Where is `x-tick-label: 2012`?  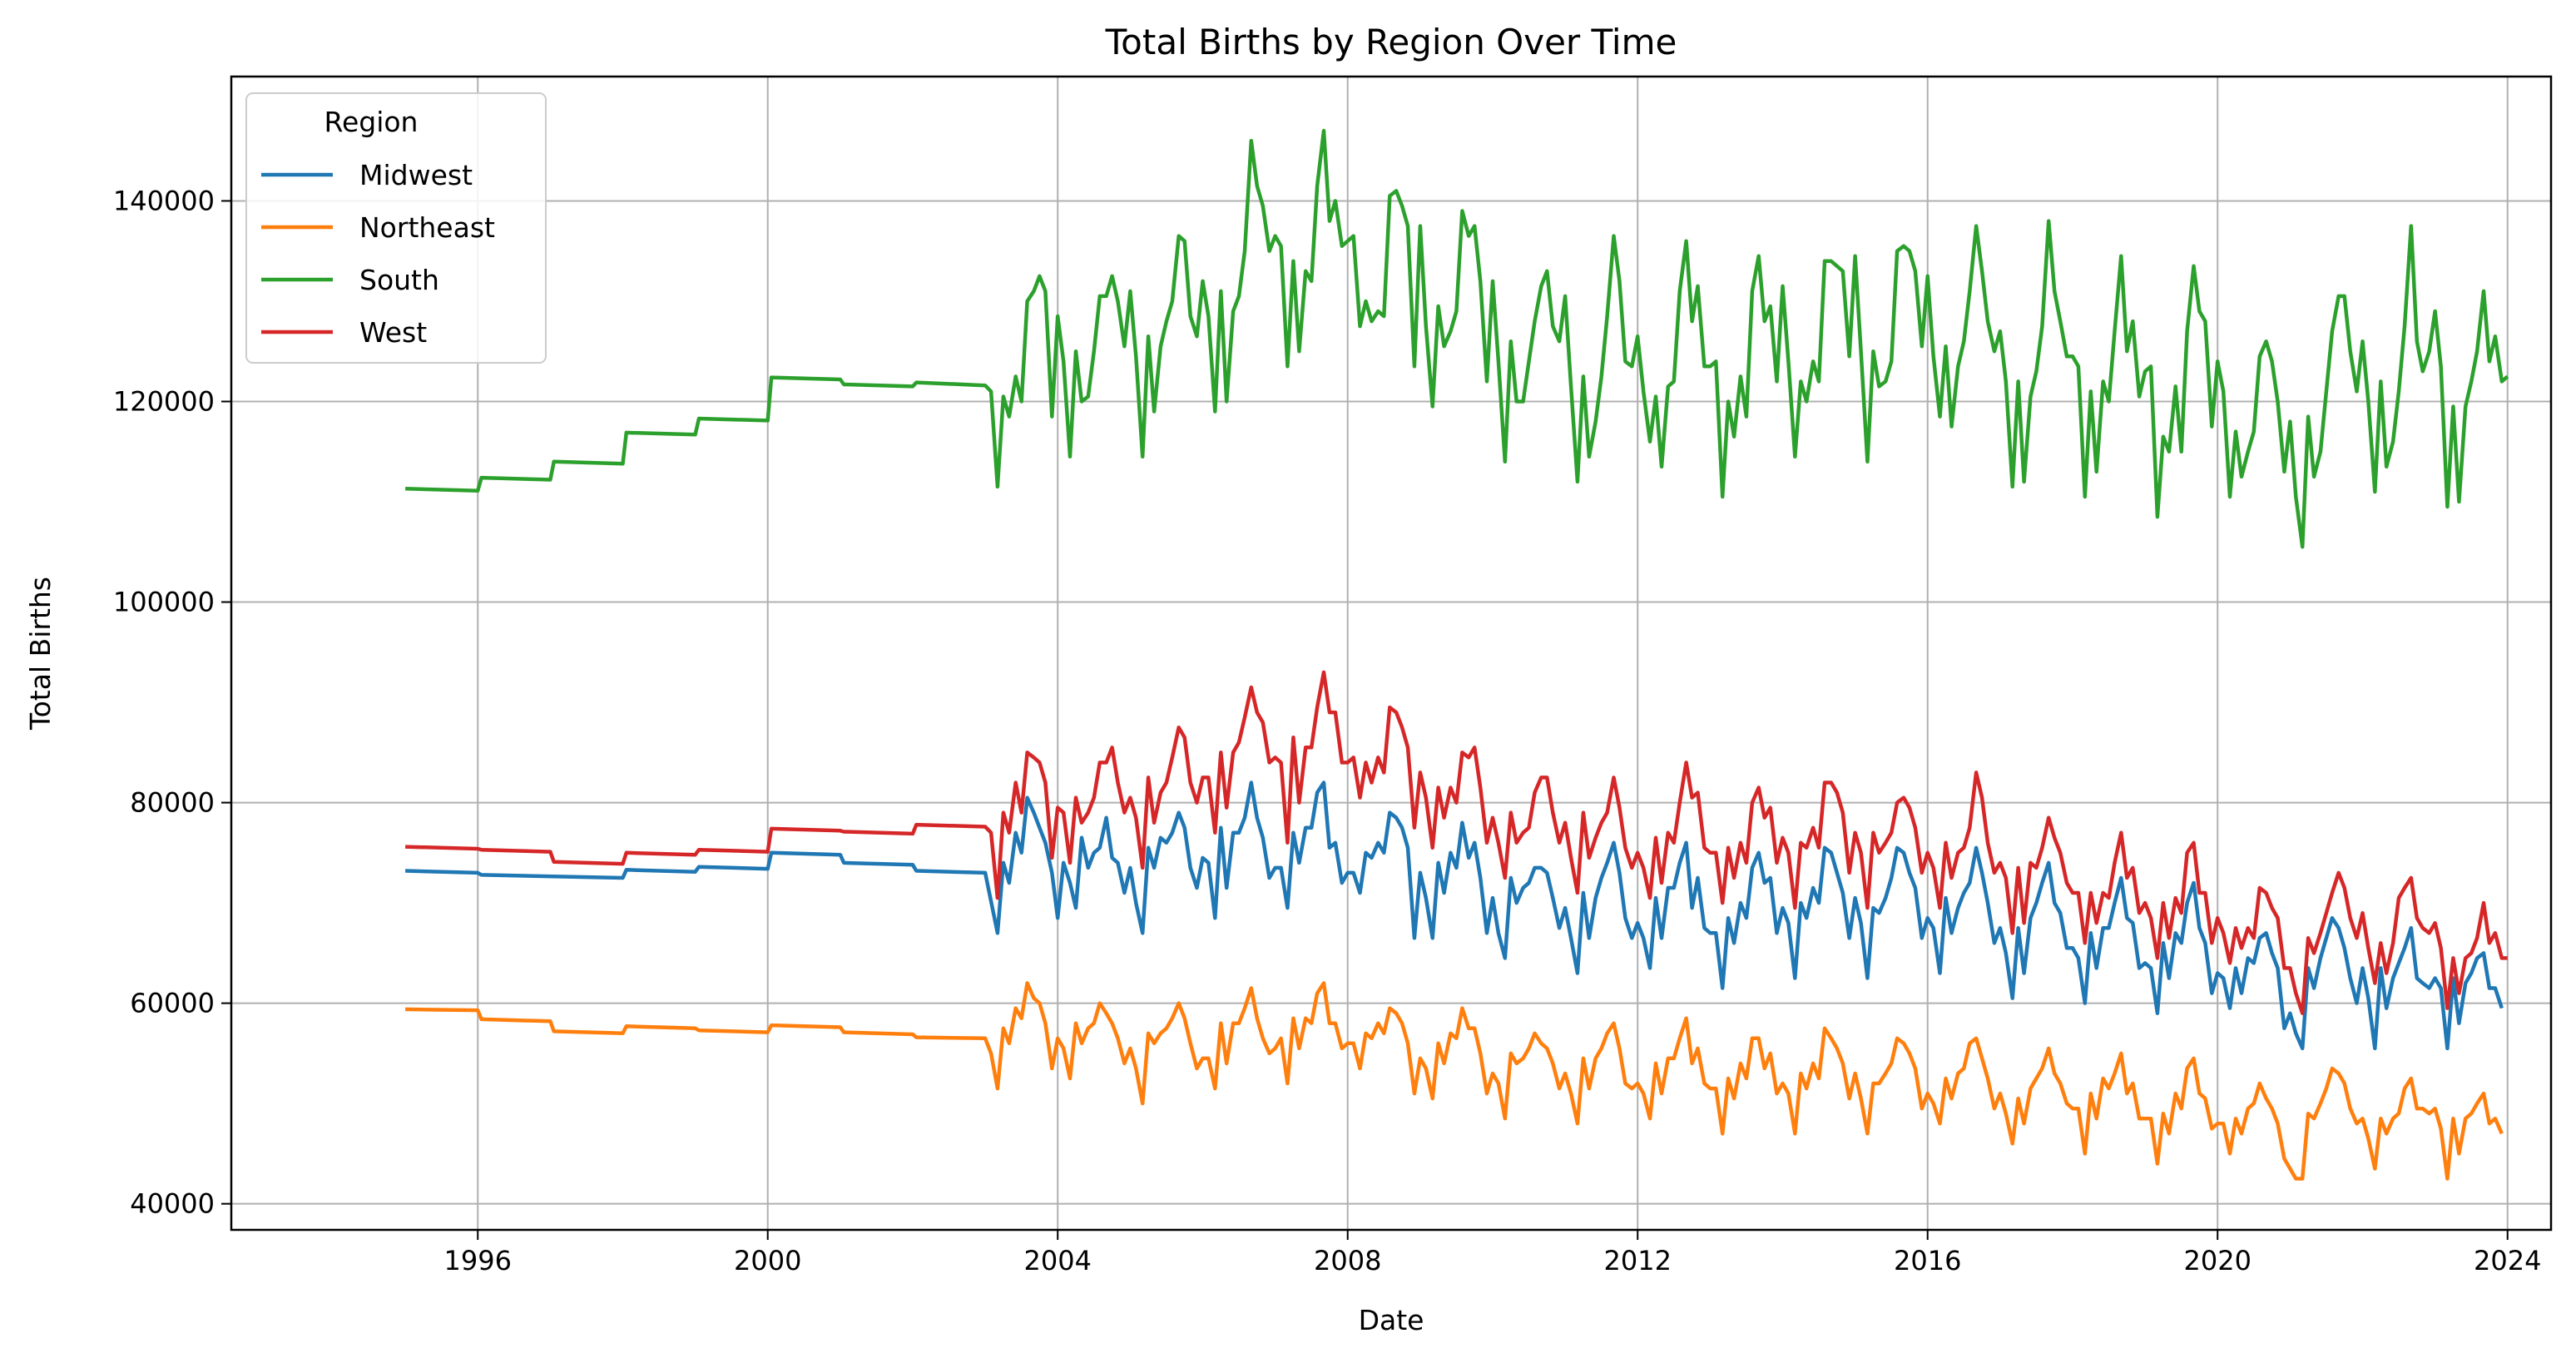 x-tick-label: 2012 is located at coordinates (1638, 1260).